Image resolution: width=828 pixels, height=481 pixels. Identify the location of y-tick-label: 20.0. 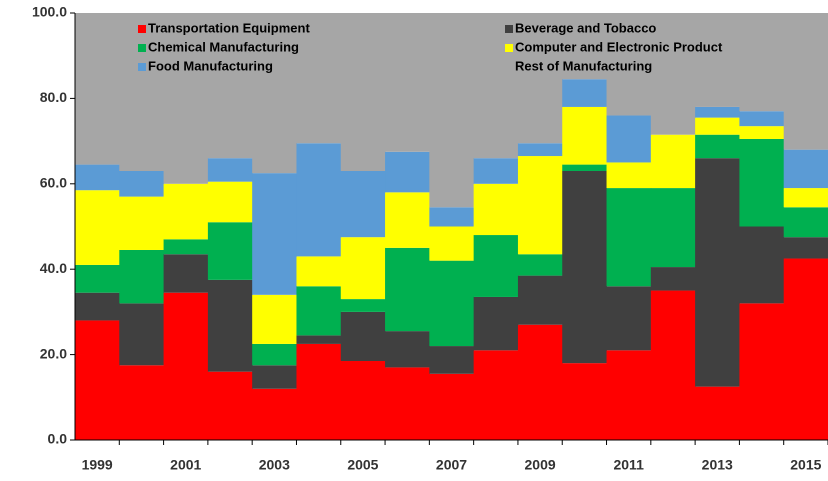
(53, 353).